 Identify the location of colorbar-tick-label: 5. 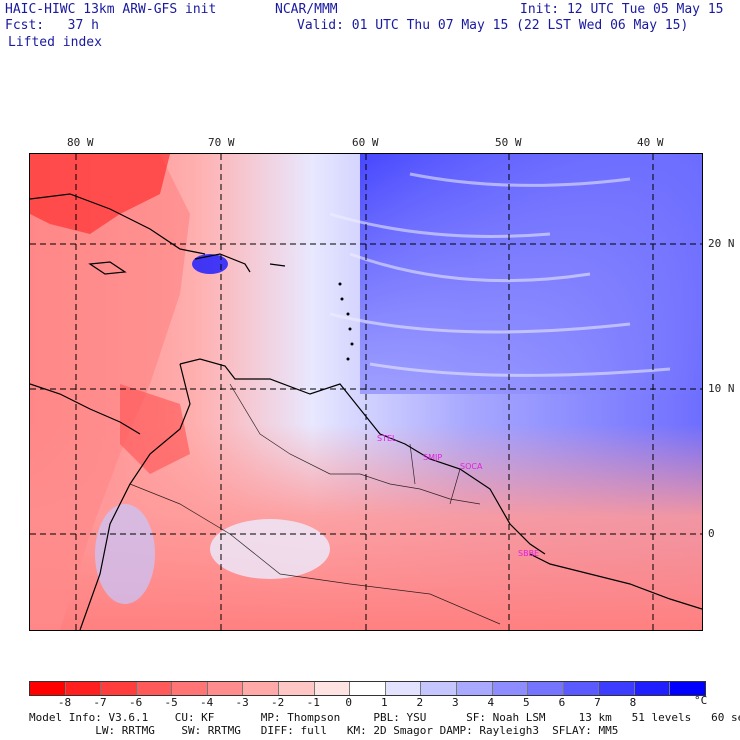
(526, 702).